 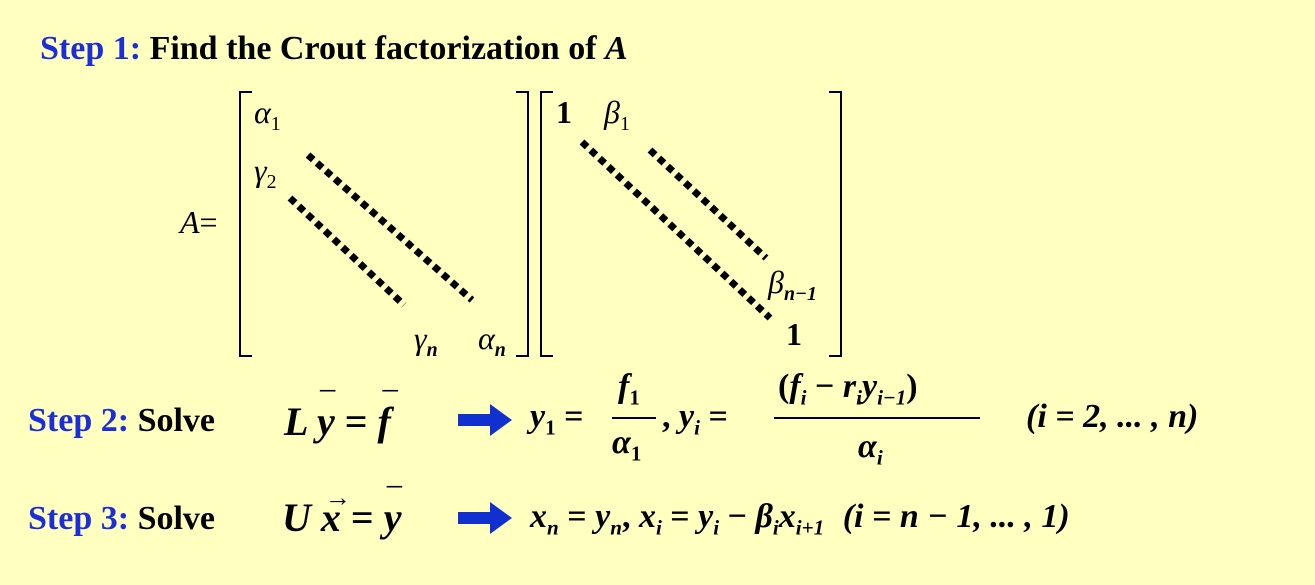 I want to click on step2-equals: =, so click(x=356, y=421).